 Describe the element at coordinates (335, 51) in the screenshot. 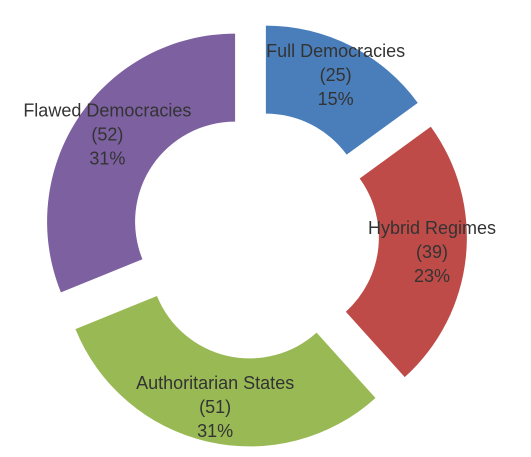

I see `slice-category: Full Democracies` at that location.